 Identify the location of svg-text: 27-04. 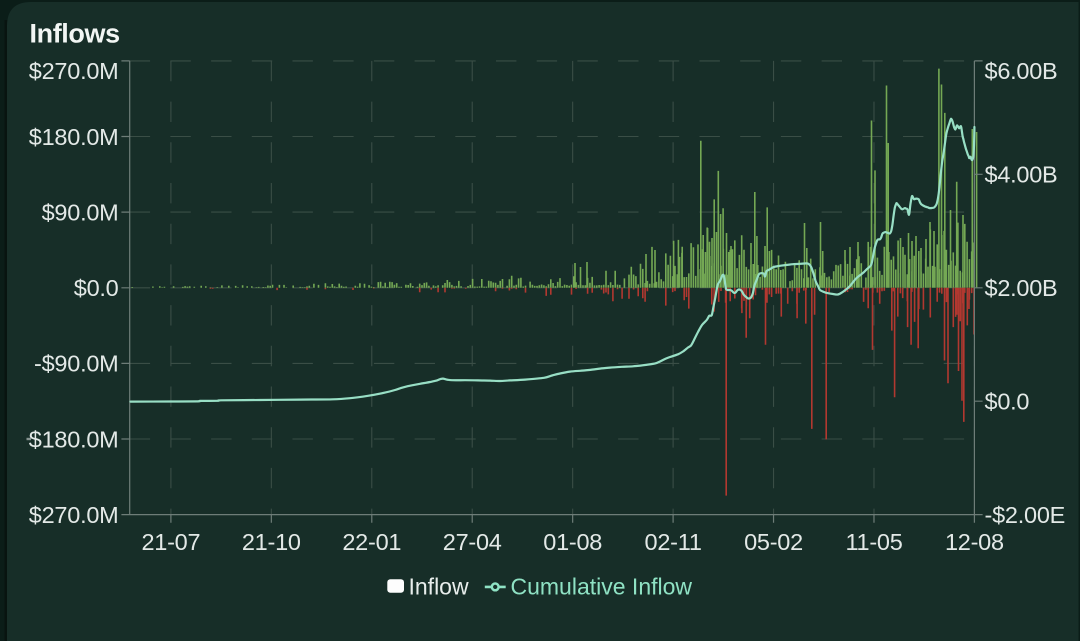
(472, 542).